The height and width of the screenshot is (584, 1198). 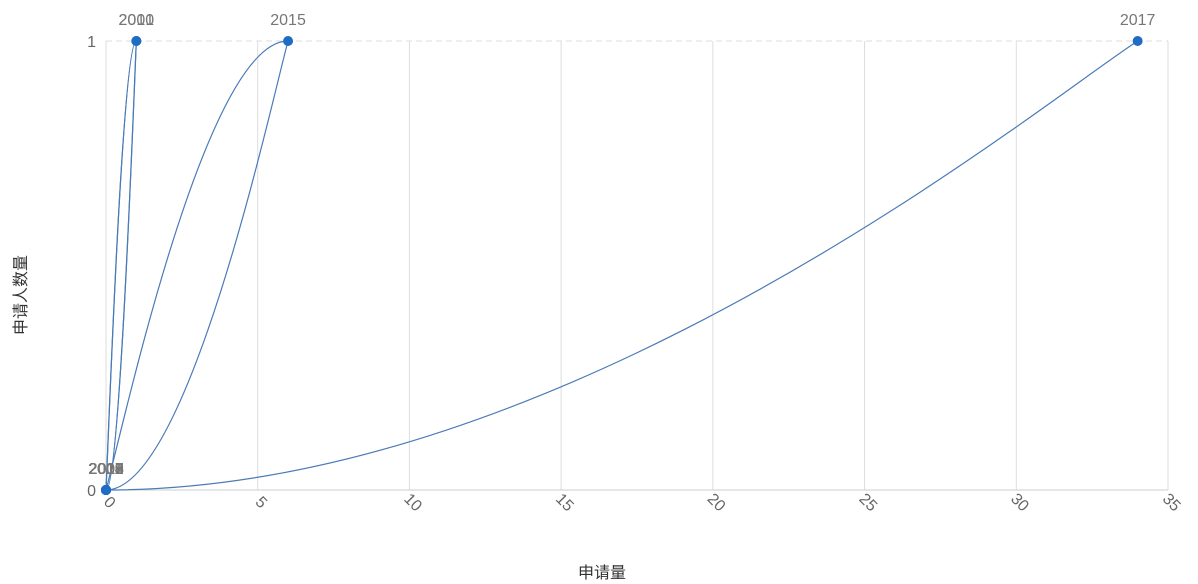 I want to click on x-tick-label: 20, so click(x=716, y=503).